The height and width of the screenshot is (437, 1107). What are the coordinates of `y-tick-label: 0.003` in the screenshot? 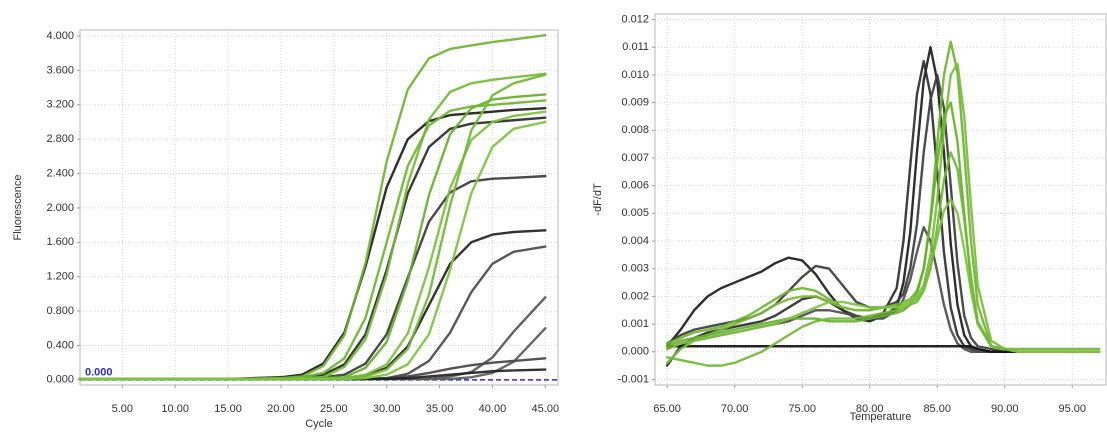 It's located at (635, 269).